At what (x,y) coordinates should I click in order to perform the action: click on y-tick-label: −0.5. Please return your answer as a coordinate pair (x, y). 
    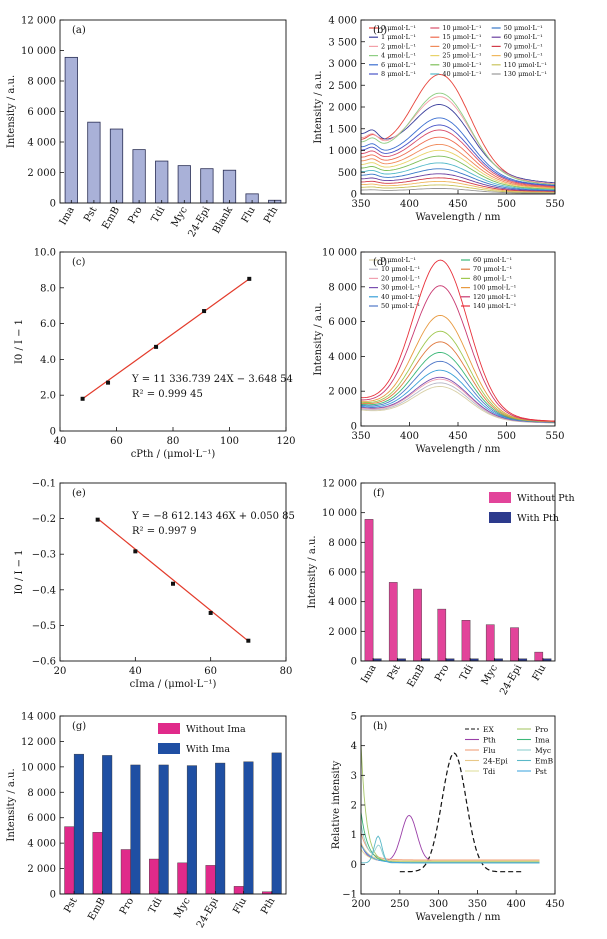
    Looking at the image, I should click on (44, 626).